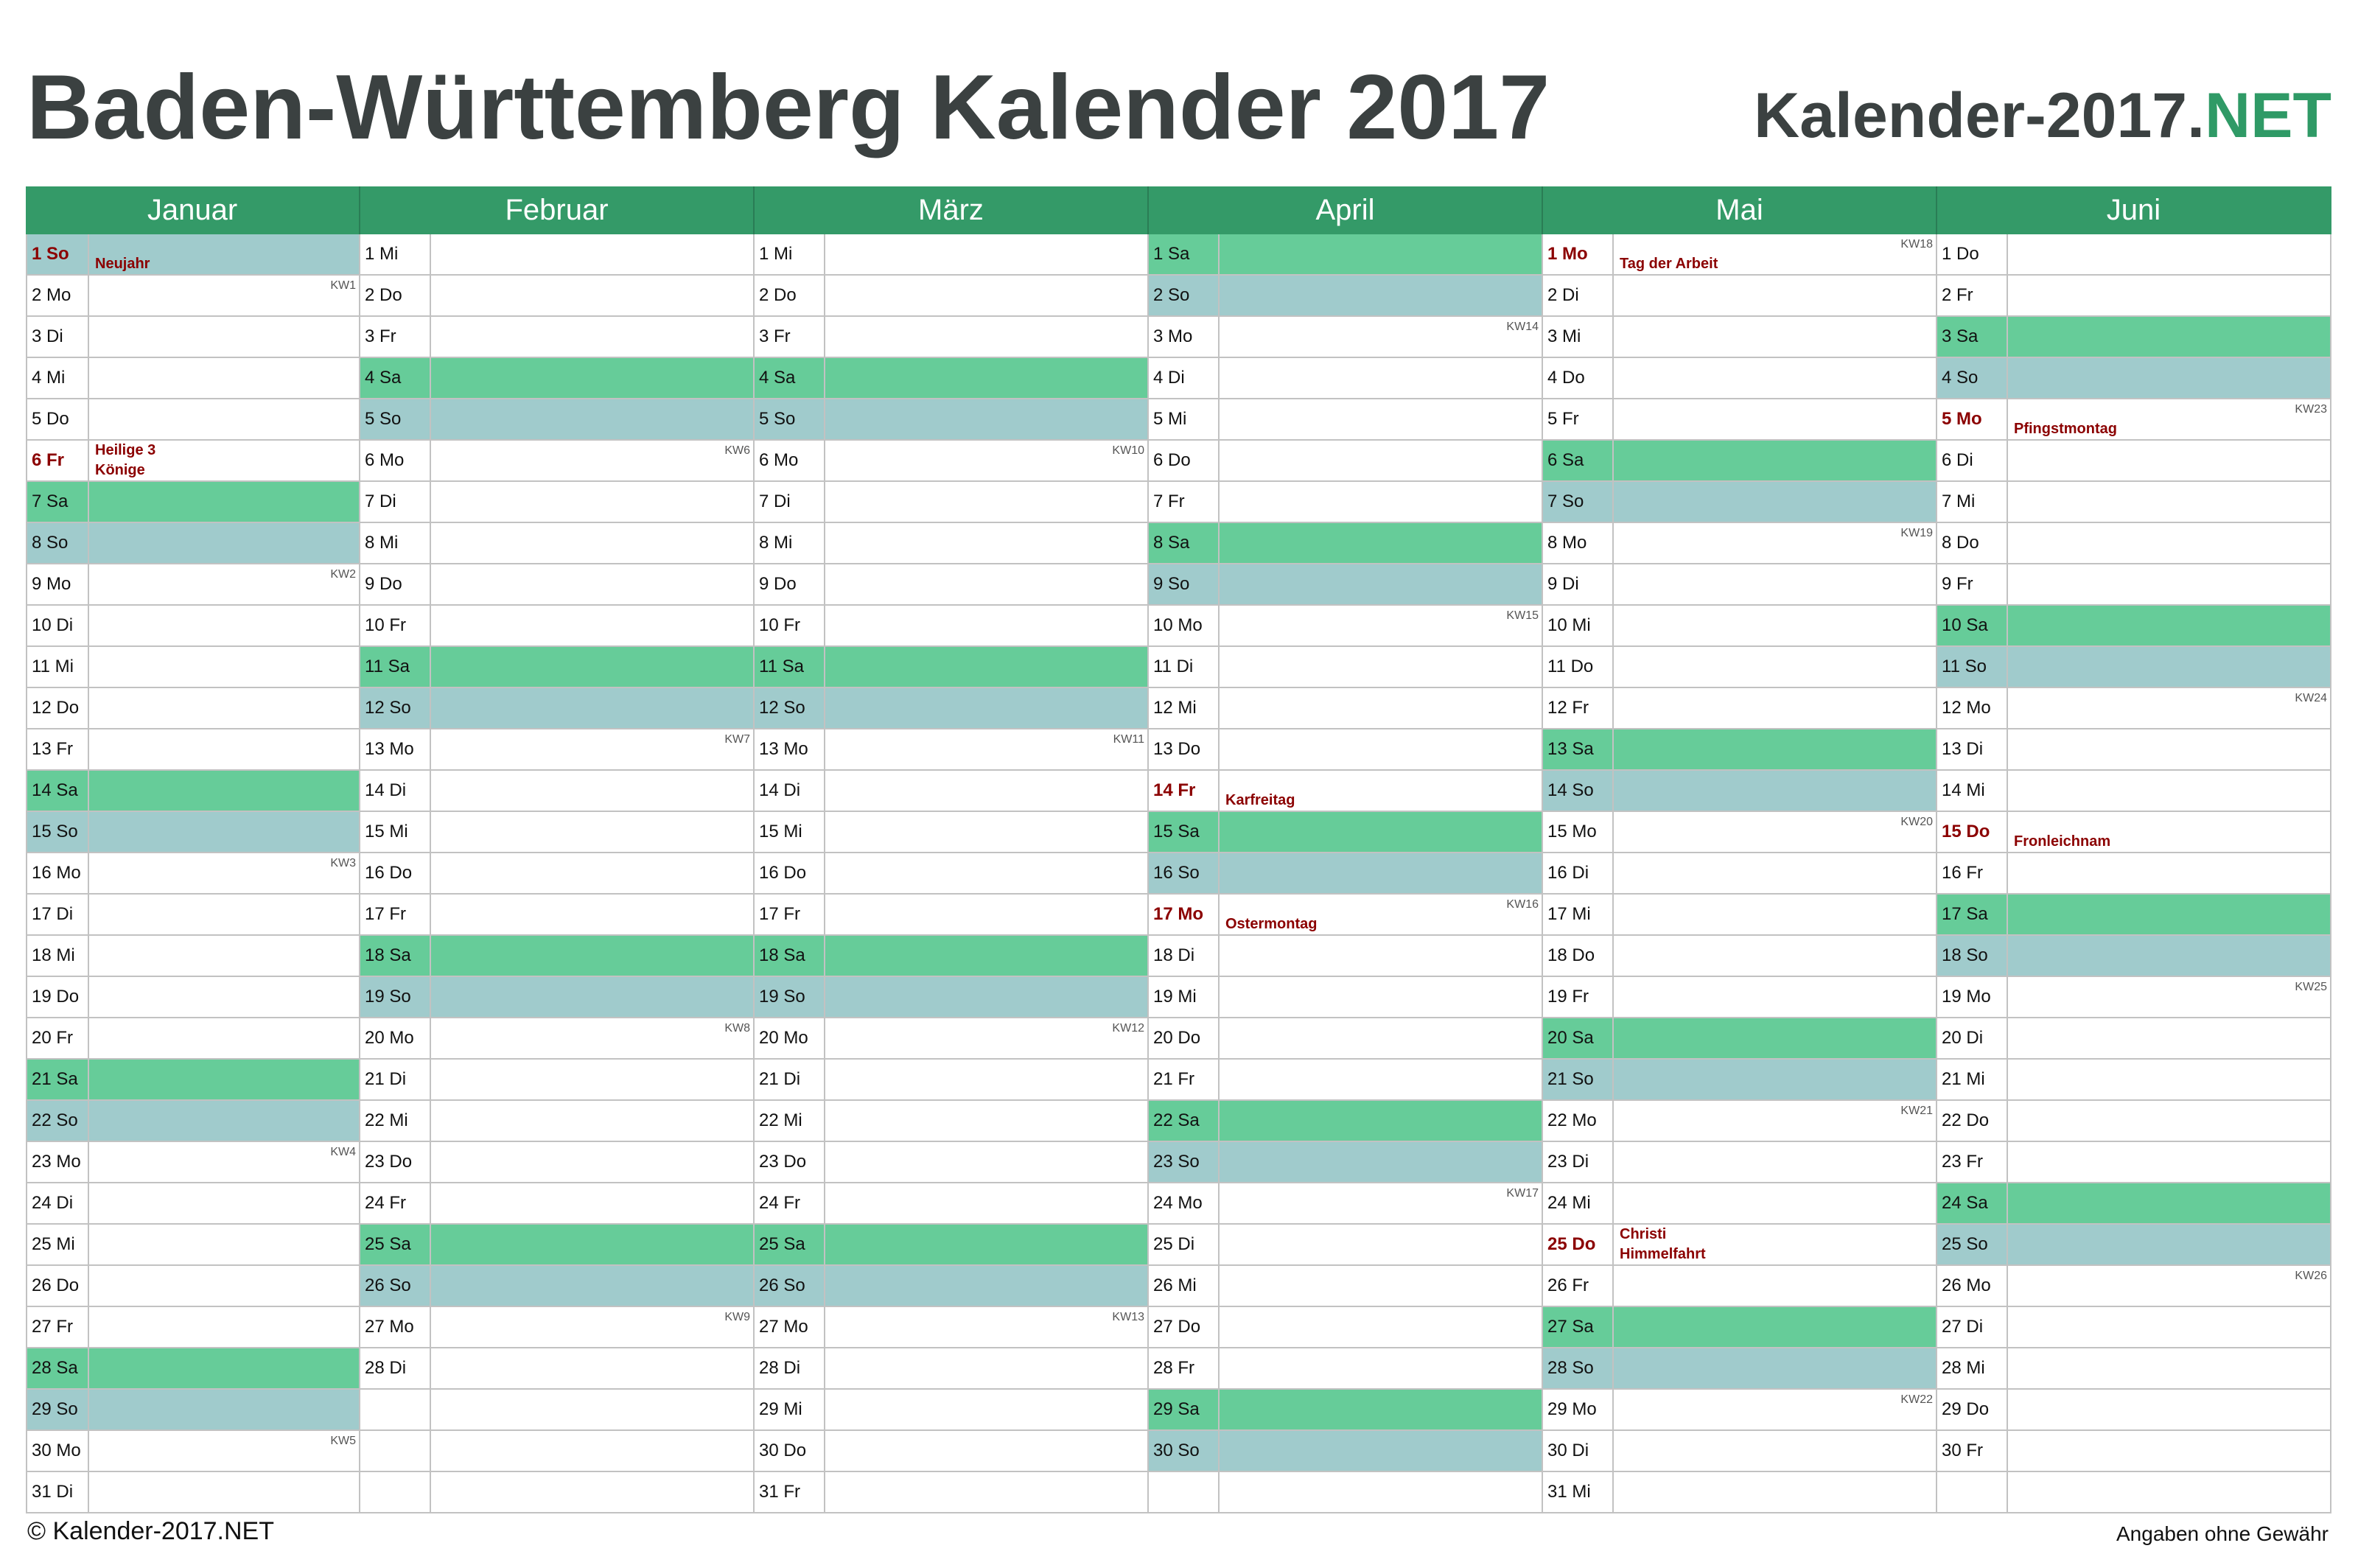 This screenshot has height=1568, width=2358. Describe the element at coordinates (395, 1368) in the screenshot. I see `day-label: 28 Di` at that location.